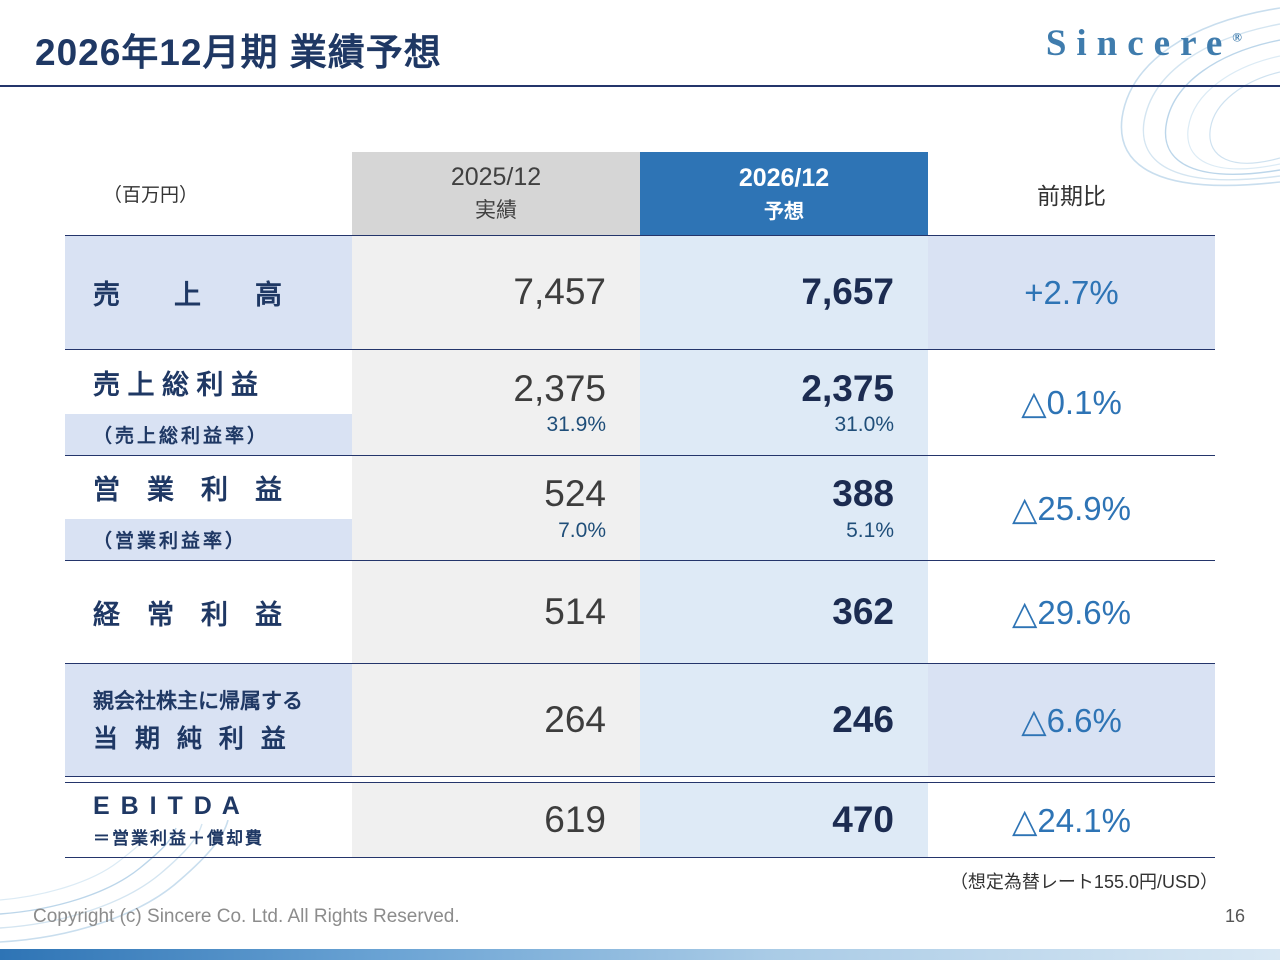  What do you see at coordinates (496, 508) in the screenshot?
I see `actual-value-cell: 524 7.0%` at bounding box center [496, 508].